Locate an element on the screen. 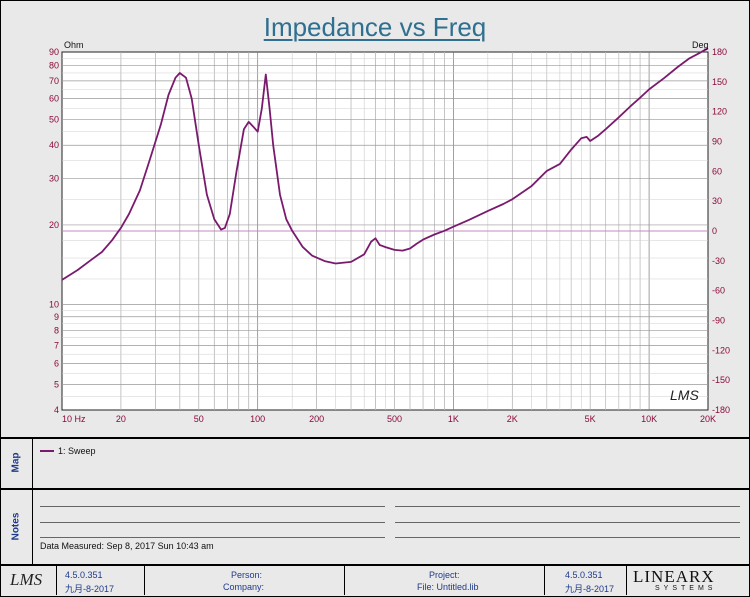 This screenshot has width=750, height=597. legend: 1: Sweep is located at coordinates (68, 451).